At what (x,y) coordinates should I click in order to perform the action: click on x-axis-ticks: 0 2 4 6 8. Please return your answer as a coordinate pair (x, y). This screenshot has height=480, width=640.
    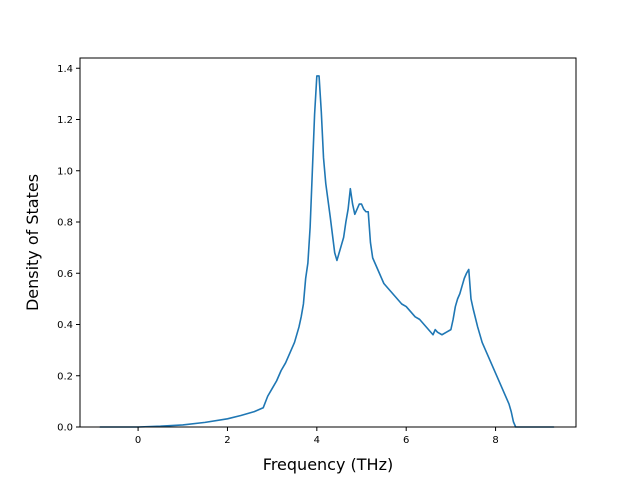
    Looking at the image, I should click on (317, 436).